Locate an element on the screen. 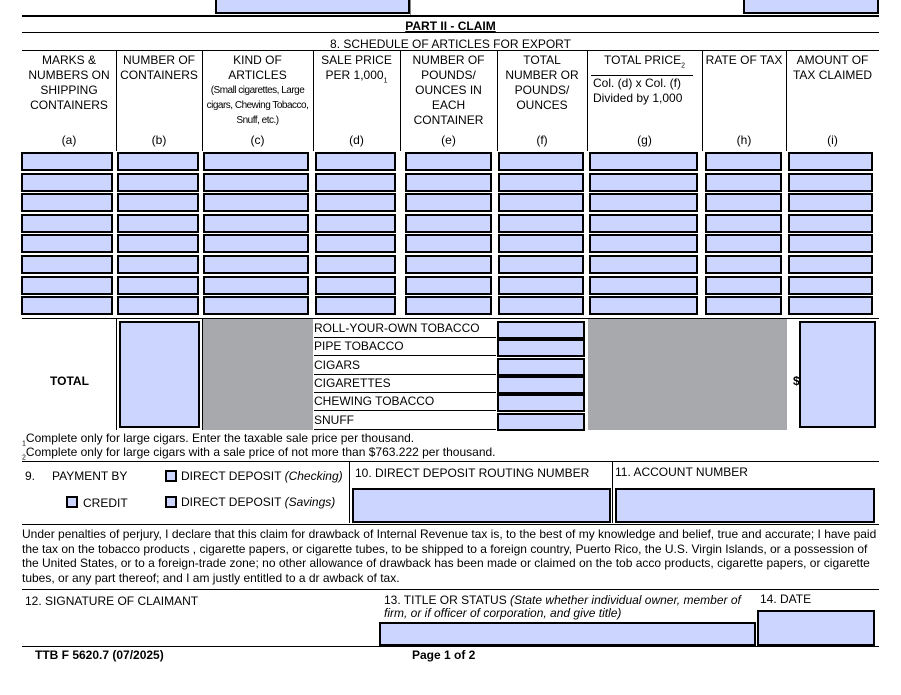  column-header-a: MARKS & NUMBERS ON SHIPPING CONTAINERS is located at coordinates (69, 82).